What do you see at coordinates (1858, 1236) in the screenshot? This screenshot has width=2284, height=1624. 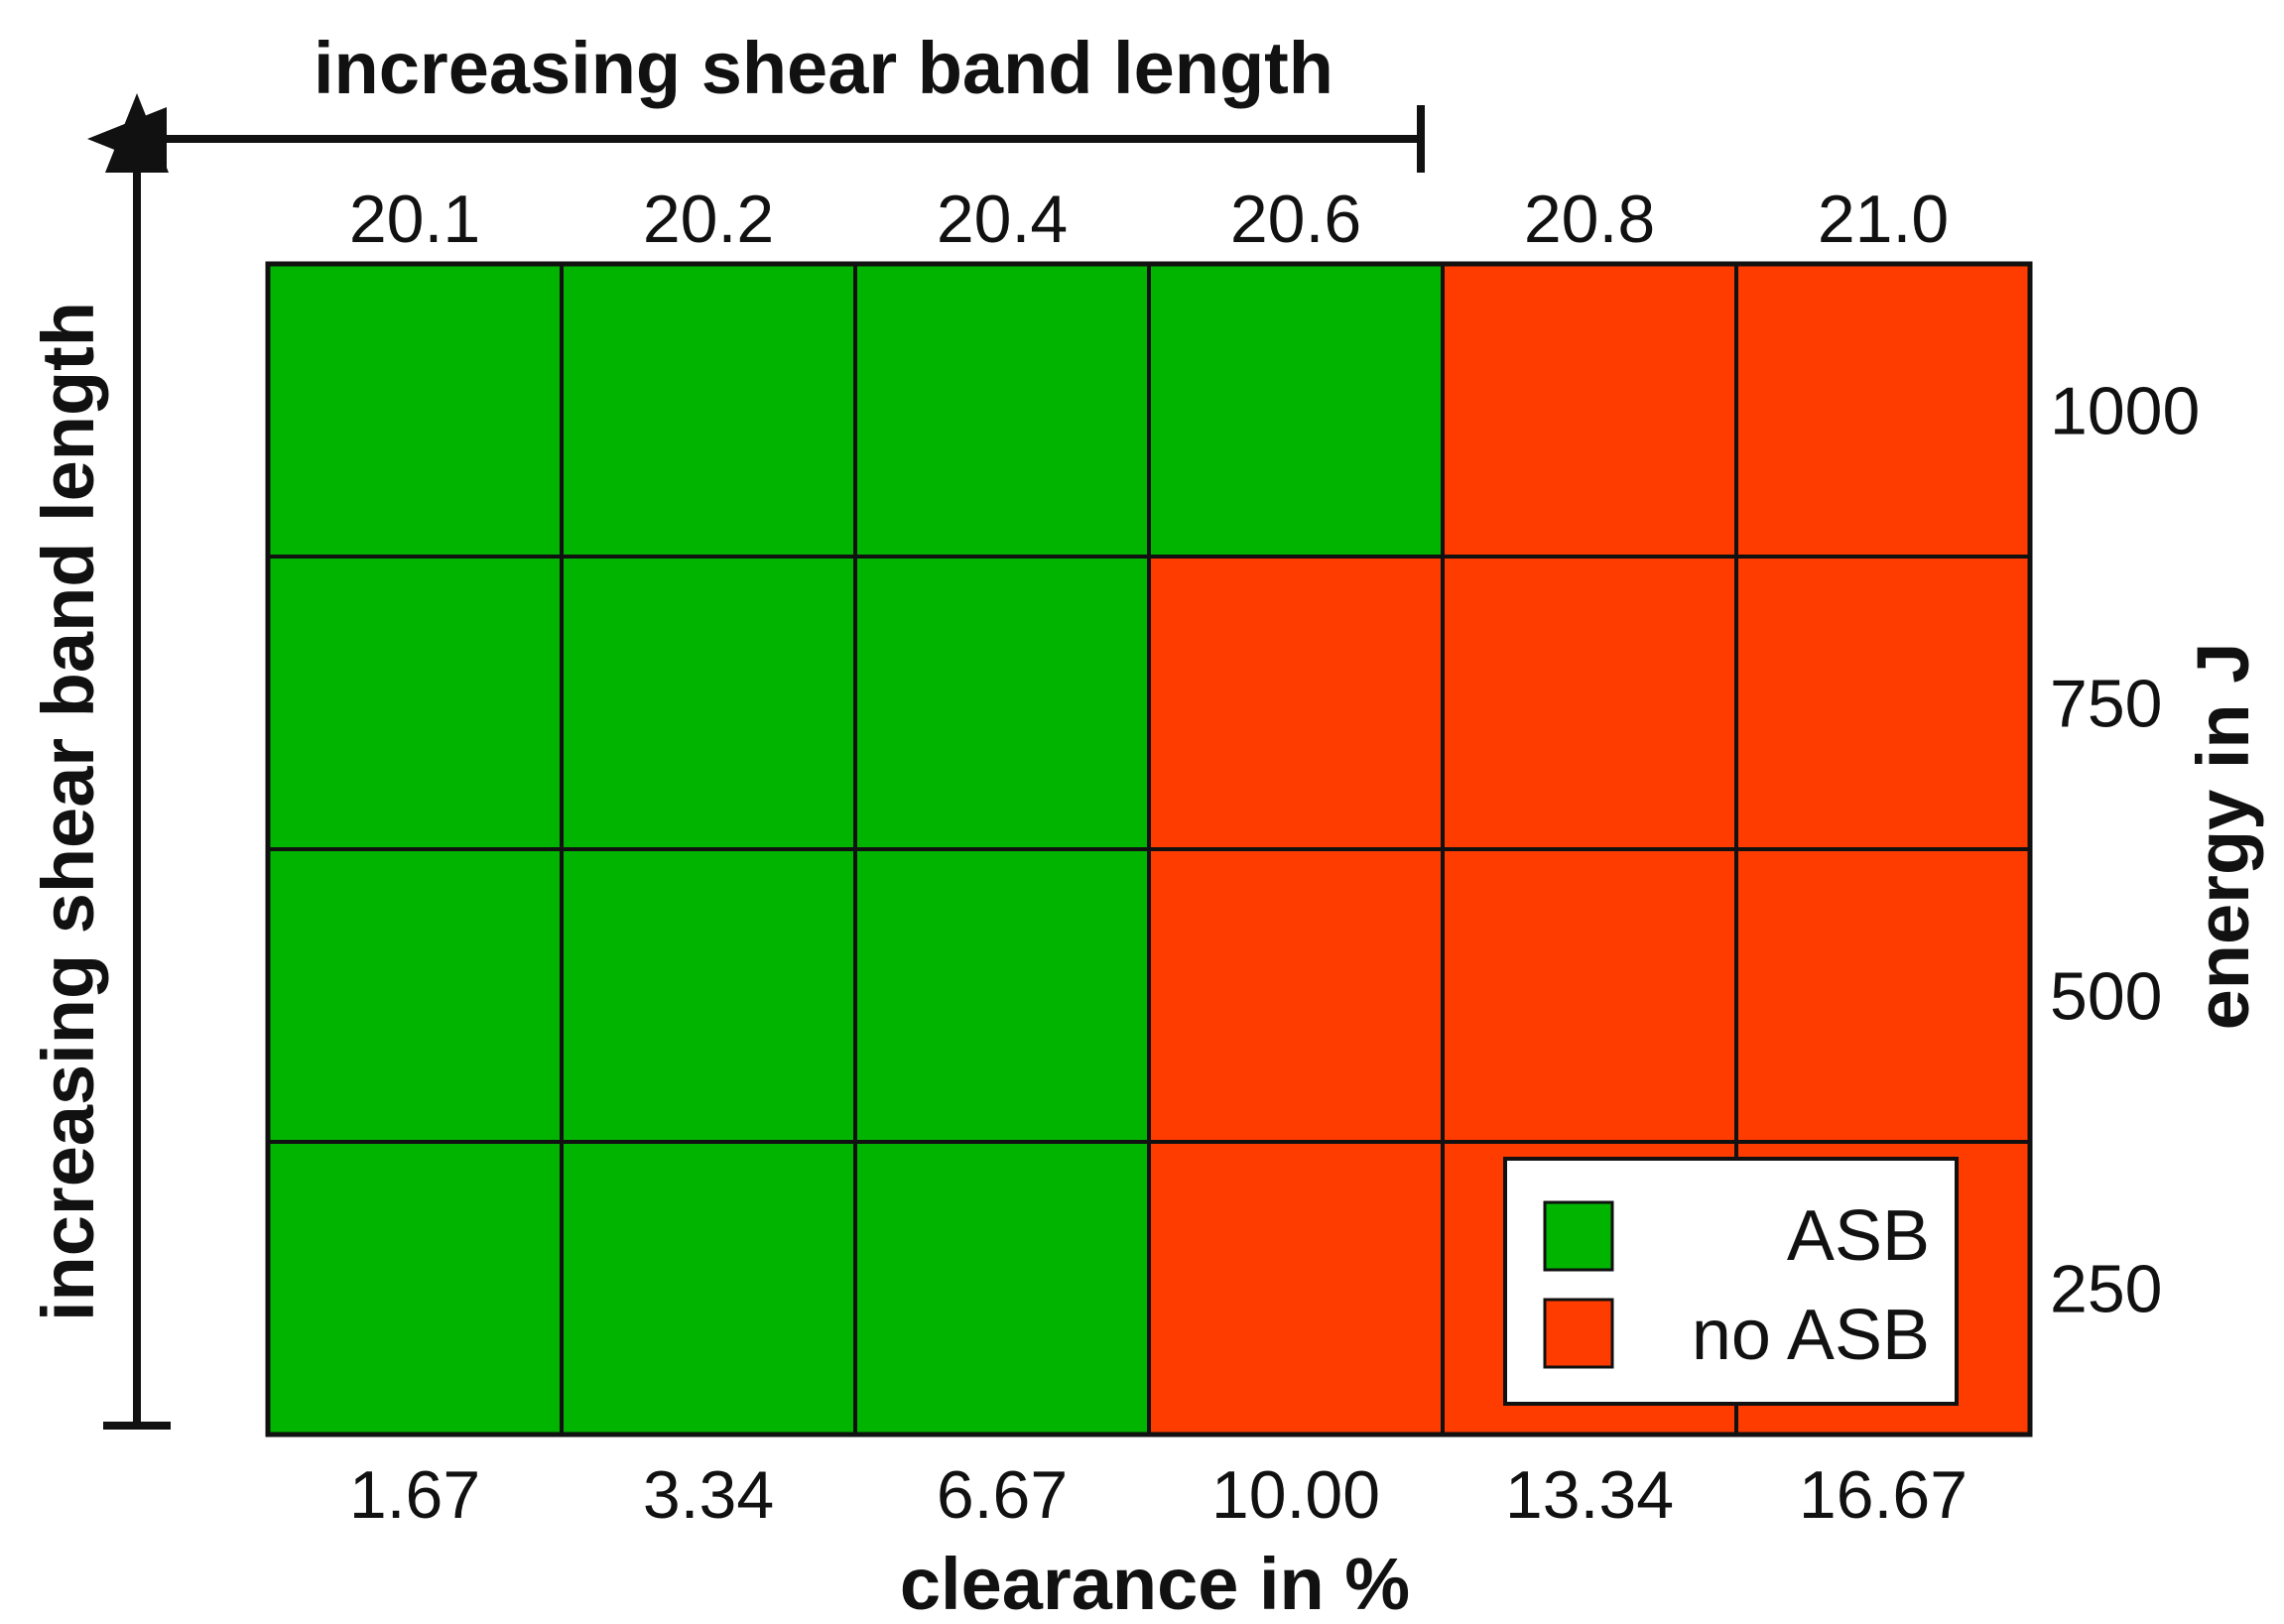 I see `legend-label-asb: ASB` at bounding box center [1858, 1236].